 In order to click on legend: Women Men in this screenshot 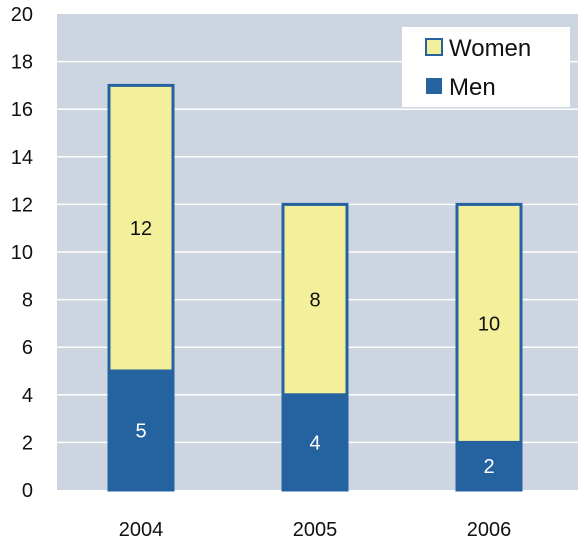, I will do `click(486, 67)`.